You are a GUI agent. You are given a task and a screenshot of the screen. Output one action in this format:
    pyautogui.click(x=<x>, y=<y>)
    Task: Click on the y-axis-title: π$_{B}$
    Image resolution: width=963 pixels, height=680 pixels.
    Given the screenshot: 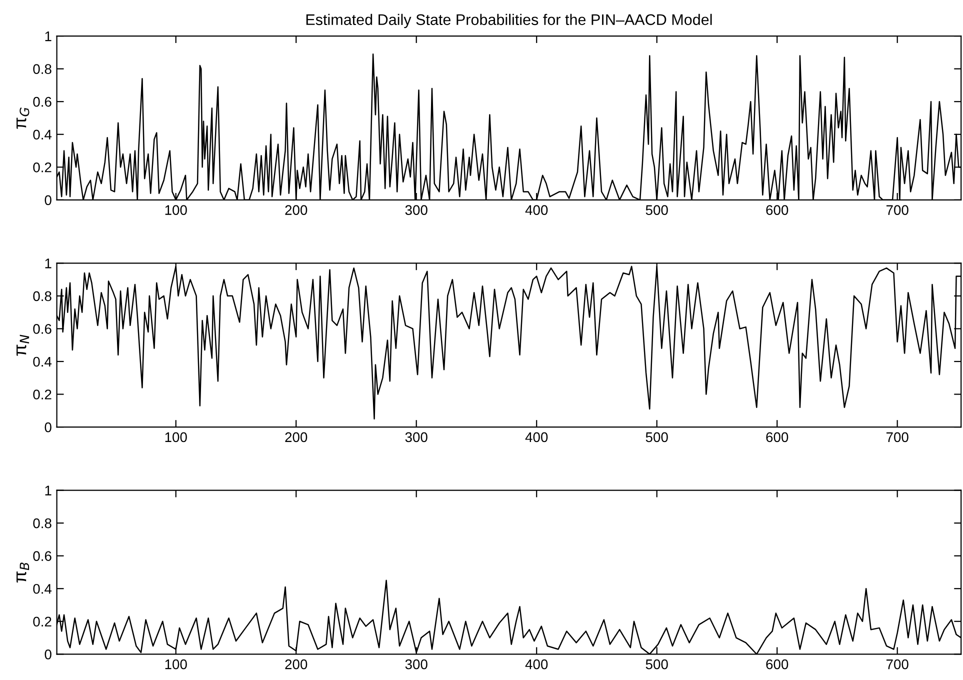 What is the action you would take?
    pyautogui.click(x=23, y=572)
    